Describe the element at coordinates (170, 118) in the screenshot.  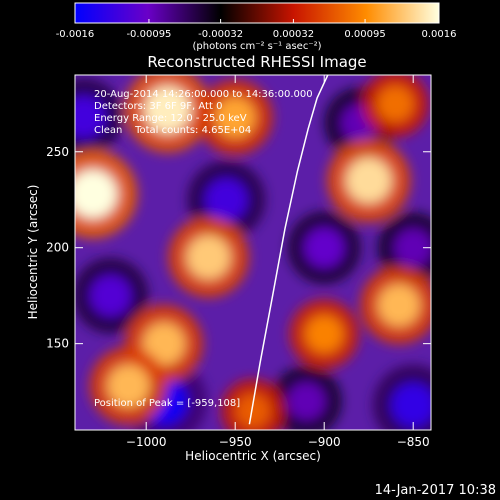
I see `annotation-line: Energy Range: 12.0 - 25.0 keV` at that location.